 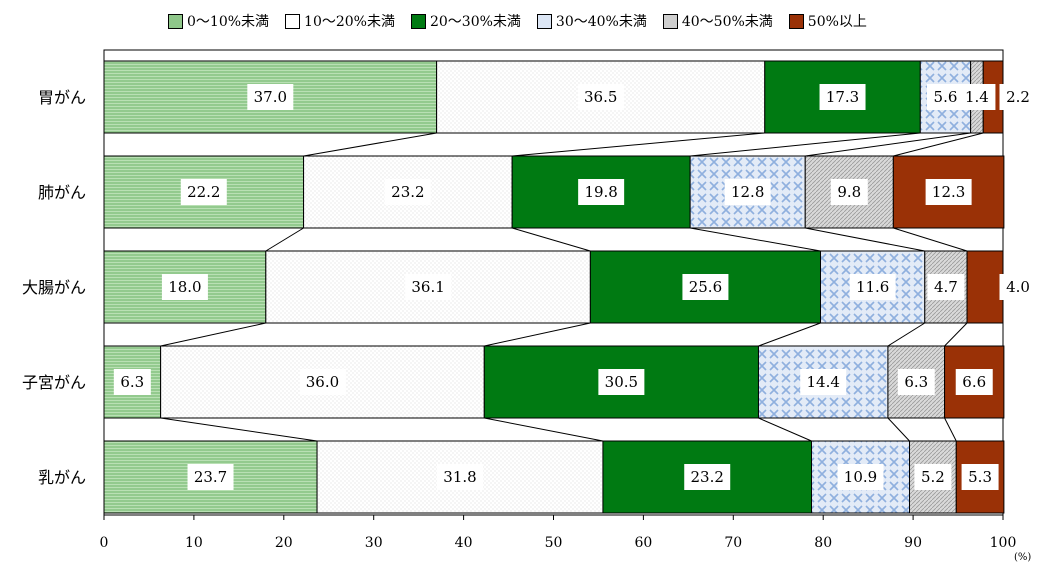 I want to click on data-label: 5.6, so click(x=946, y=97).